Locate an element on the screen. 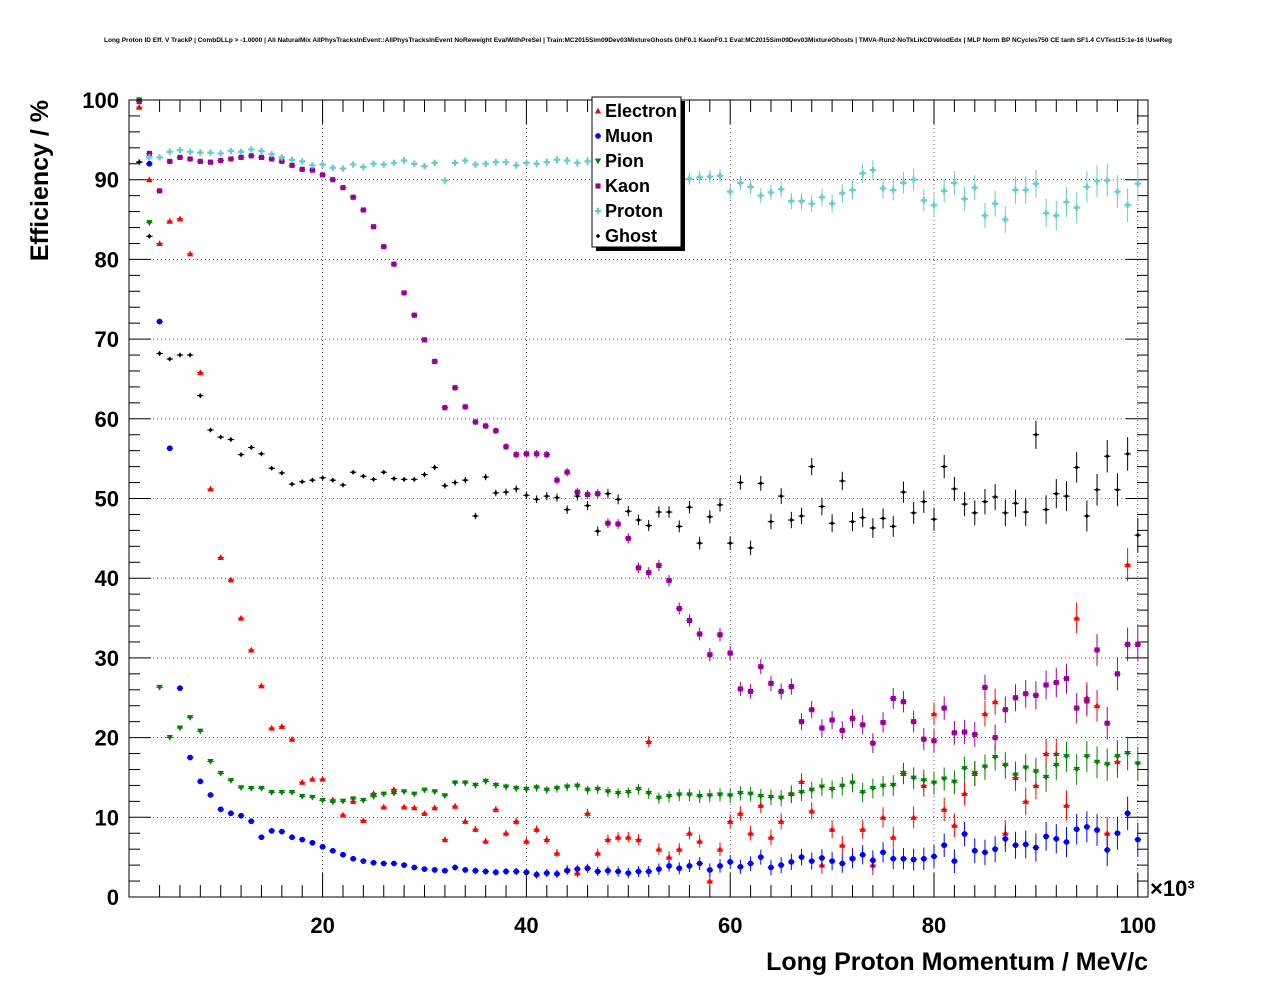  x-tick-label: 20 is located at coordinates (322, 925).